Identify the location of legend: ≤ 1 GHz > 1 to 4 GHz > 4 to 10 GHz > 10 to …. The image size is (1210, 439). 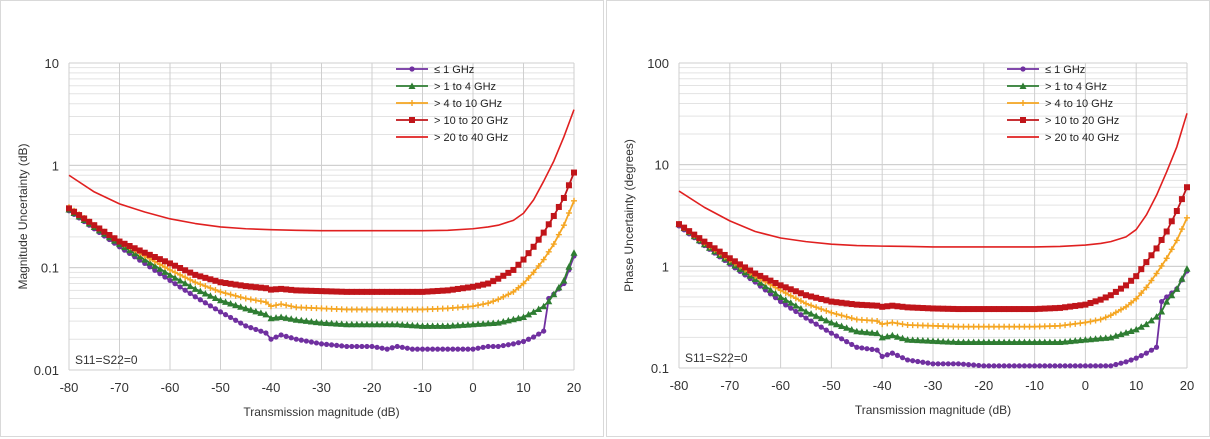
(452, 104).